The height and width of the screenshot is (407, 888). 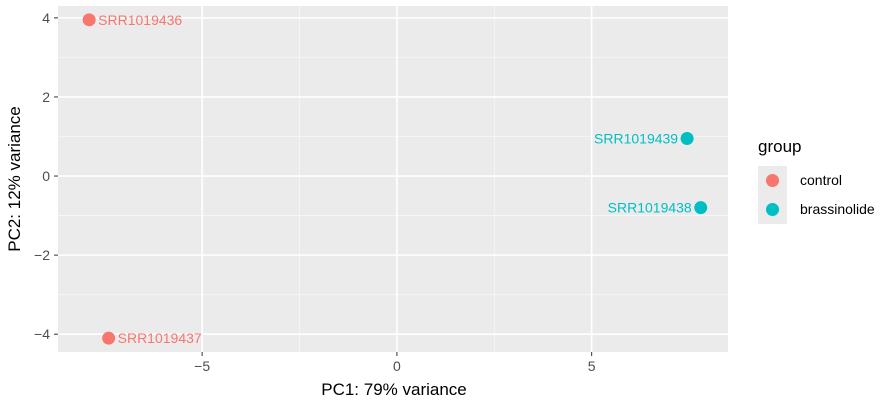 I want to click on legend-title: group, so click(x=779, y=146).